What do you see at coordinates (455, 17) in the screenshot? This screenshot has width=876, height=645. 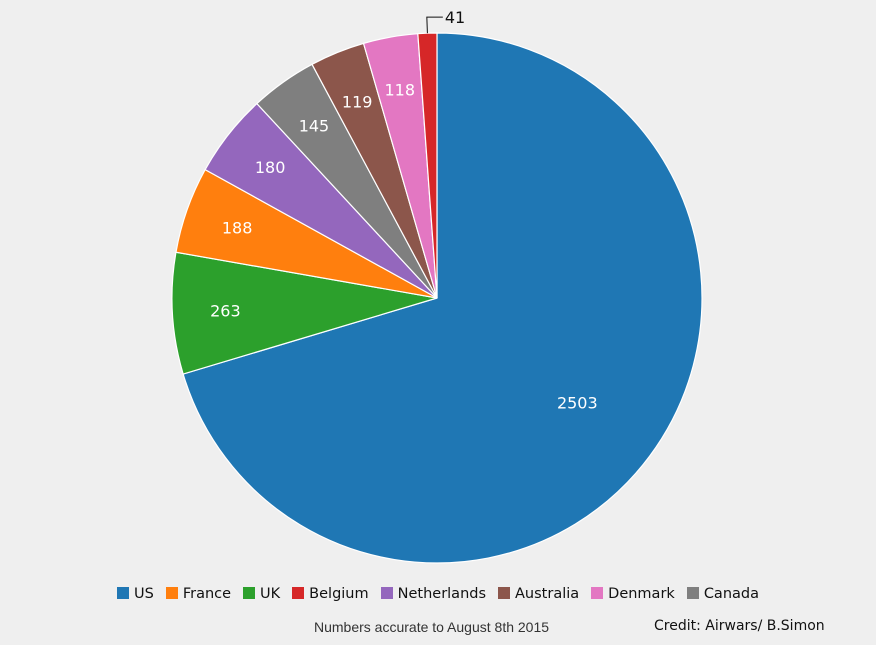 I see `slice-label-belgium: 41` at bounding box center [455, 17].